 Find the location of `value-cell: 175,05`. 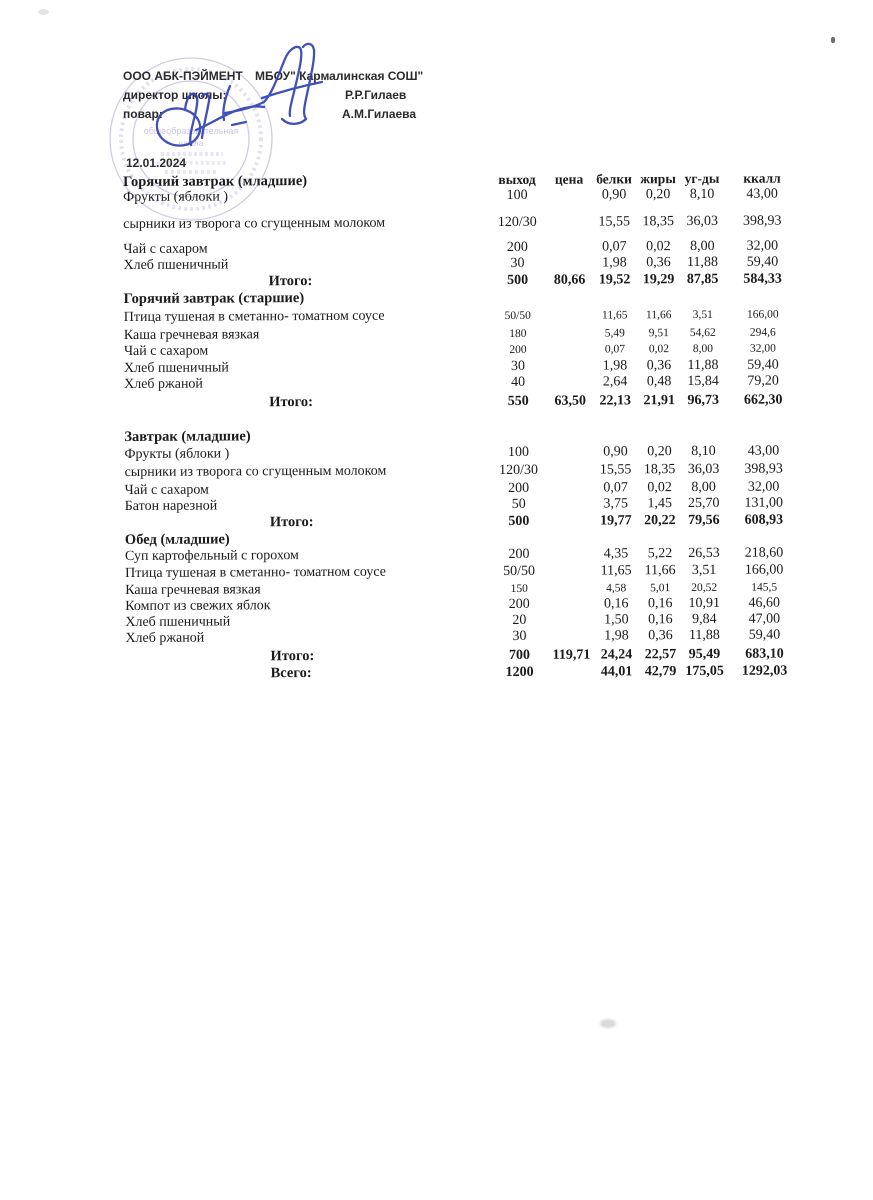

value-cell: 175,05 is located at coordinates (704, 671).